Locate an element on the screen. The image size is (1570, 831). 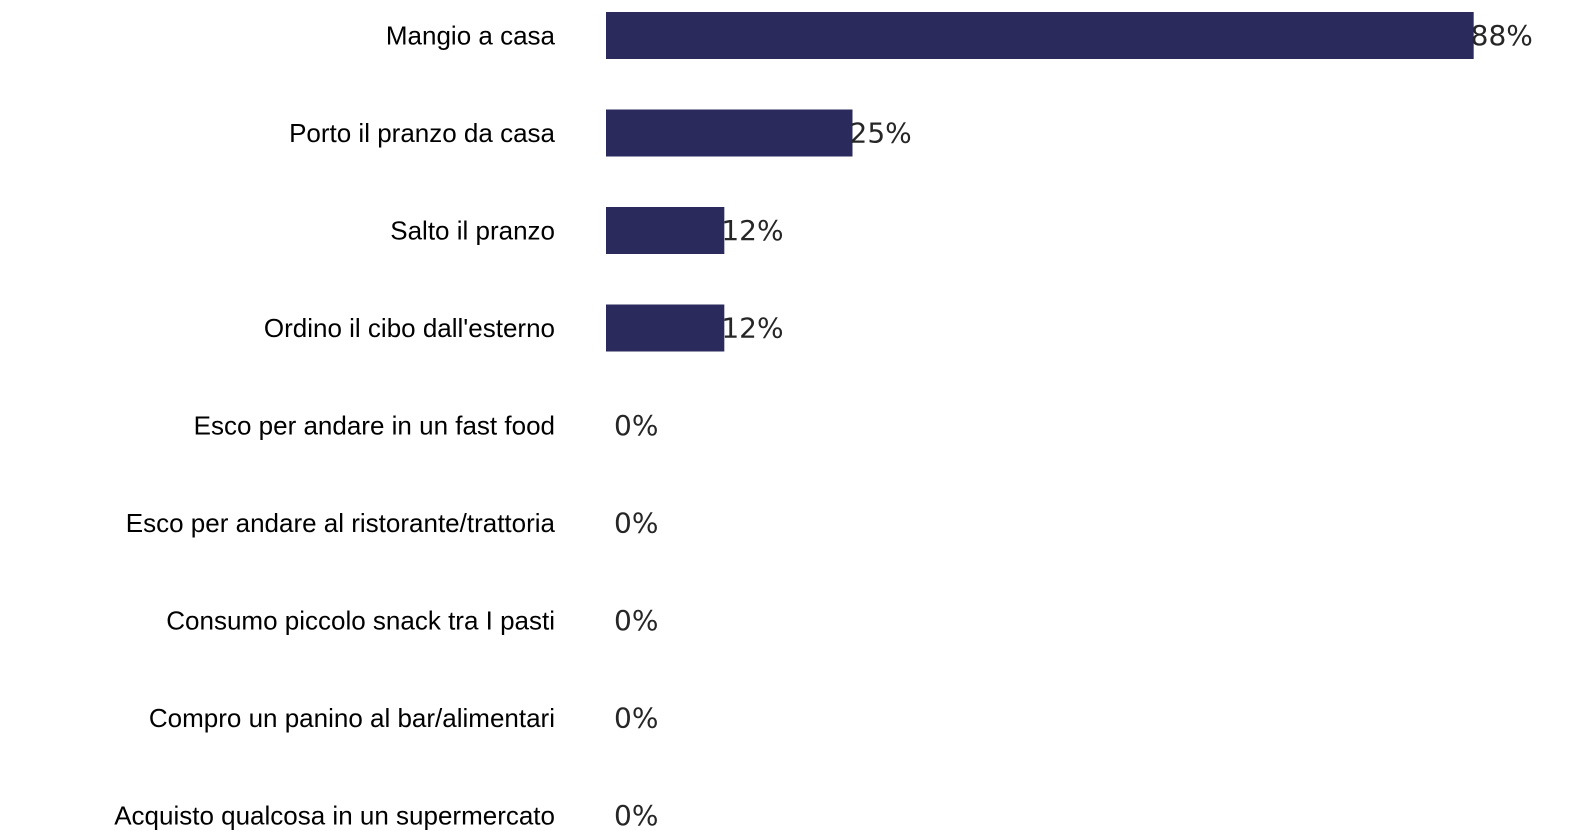
category-label: Compro un panino al bar/alimentari is located at coordinates (352, 718).